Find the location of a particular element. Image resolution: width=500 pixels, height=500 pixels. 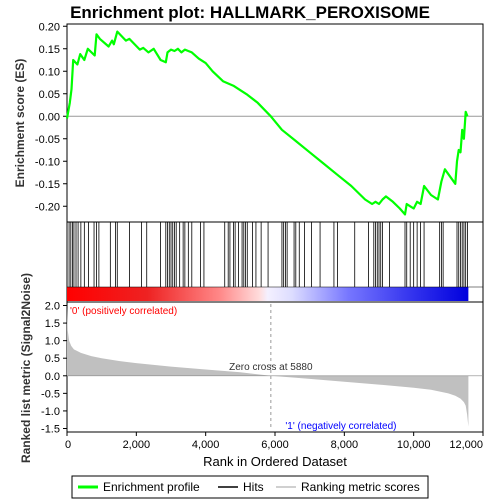

zero-cross-label: Zero cross at 5880 is located at coordinates (271, 367).